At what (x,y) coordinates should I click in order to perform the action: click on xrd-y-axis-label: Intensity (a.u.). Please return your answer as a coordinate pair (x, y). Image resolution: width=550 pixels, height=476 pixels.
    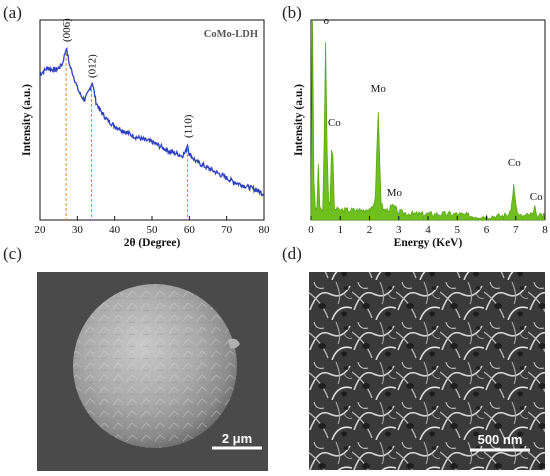
    Looking at the image, I should click on (27, 120).